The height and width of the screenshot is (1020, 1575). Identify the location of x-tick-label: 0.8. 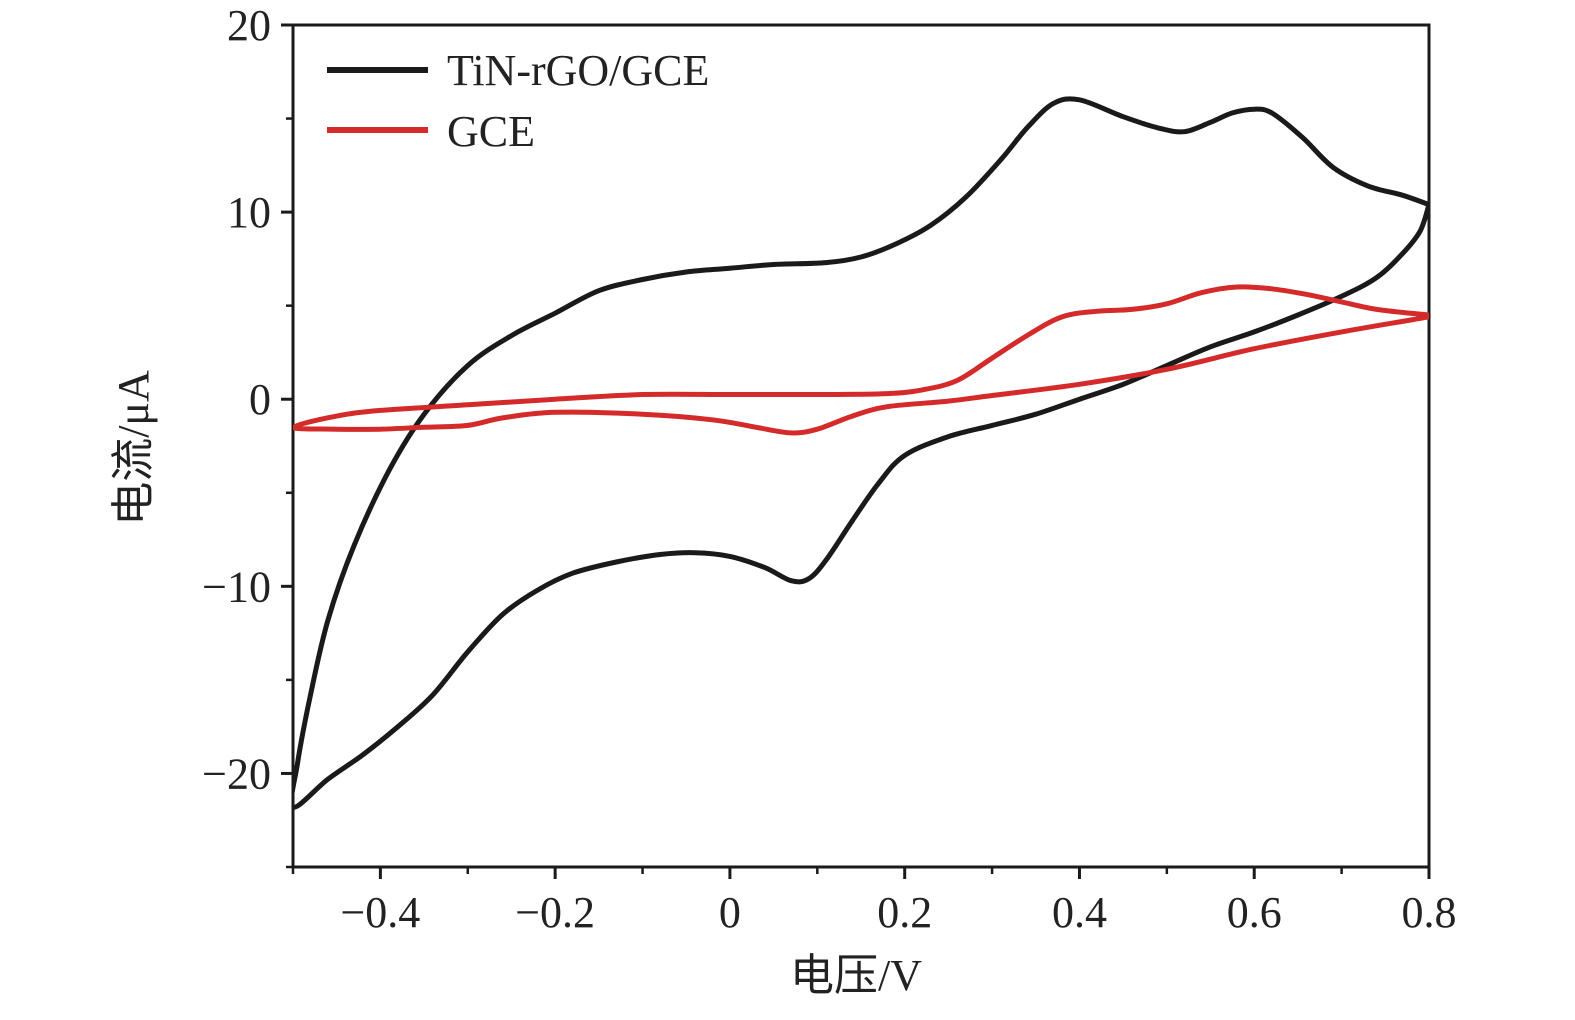
(1429, 912).